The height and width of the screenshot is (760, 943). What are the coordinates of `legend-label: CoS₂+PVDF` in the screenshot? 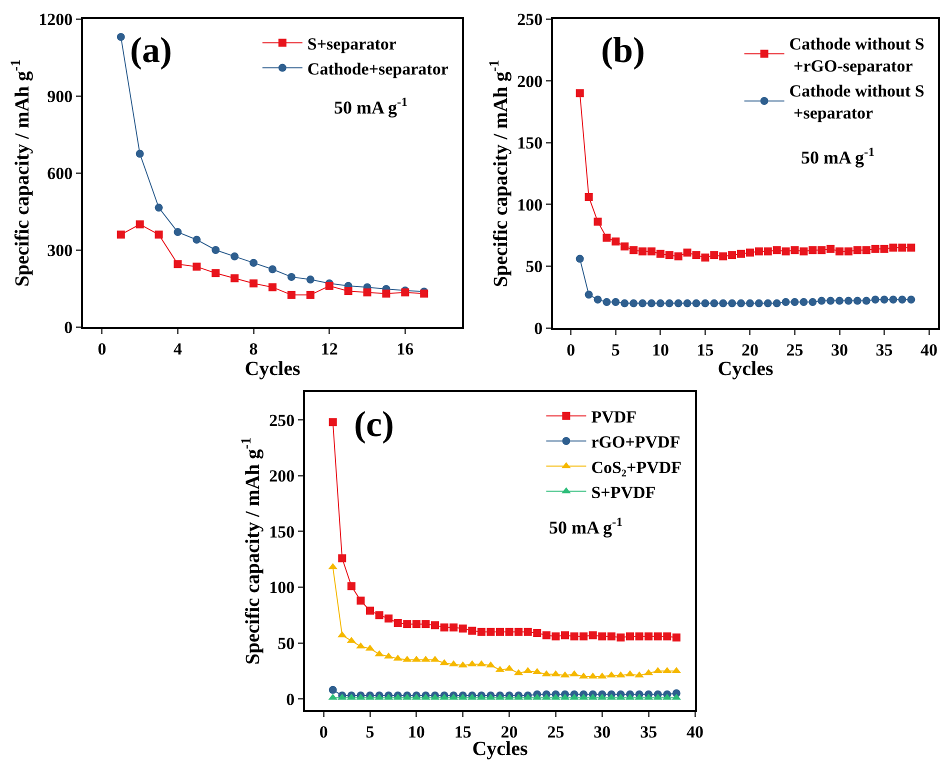 It's located at (636, 467).